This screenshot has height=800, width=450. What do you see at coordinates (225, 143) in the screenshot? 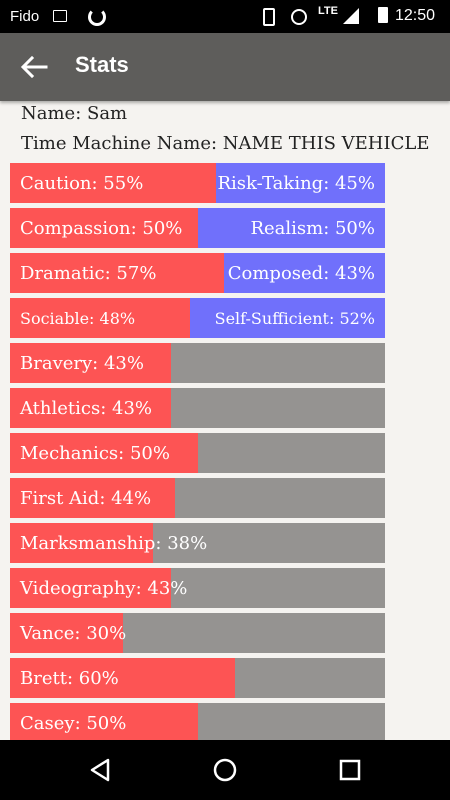
I see `vehicle-name: Time Machine Name: NAME THIS VEHICLE` at bounding box center [225, 143].